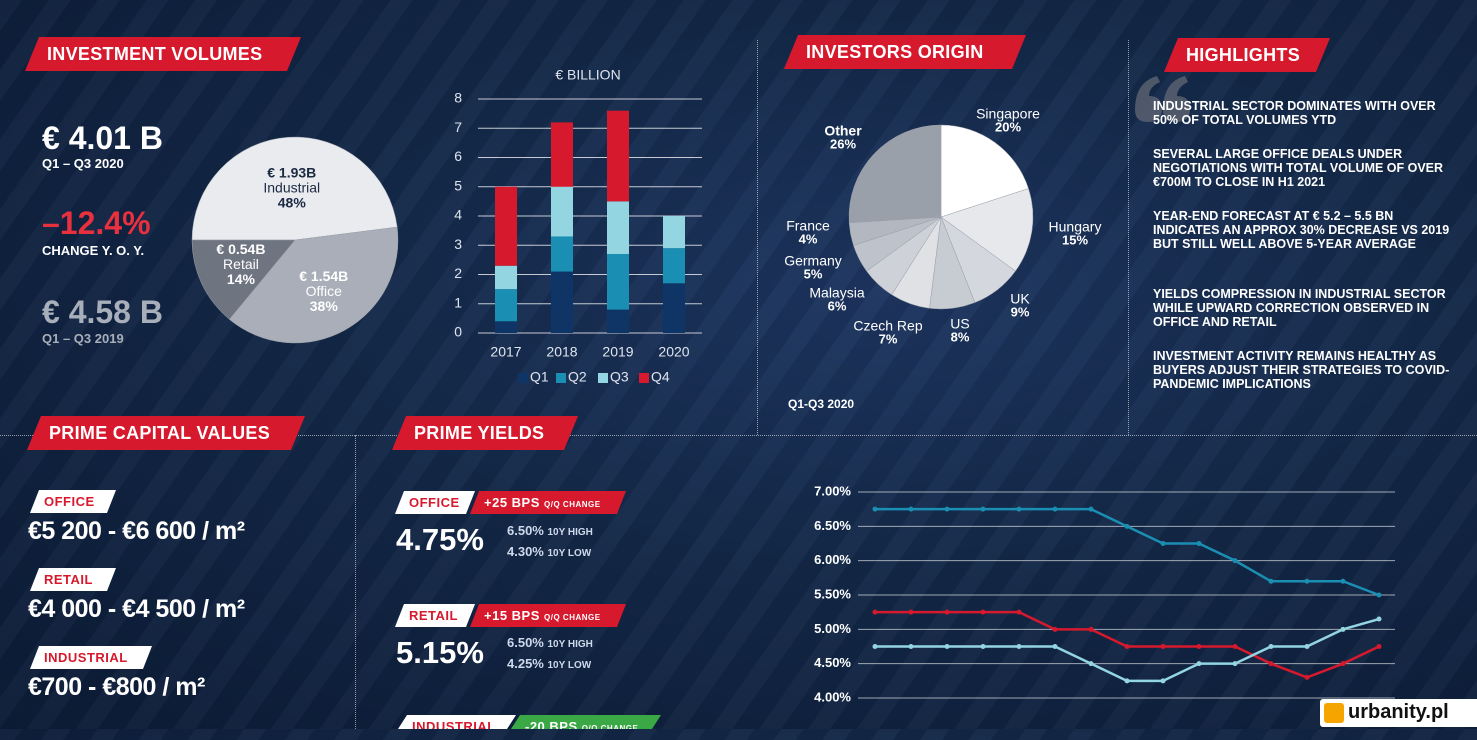 Image resolution: width=1477 pixels, height=740 pixels. What do you see at coordinates (136, 609) in the screenshot?
I see `capital-value: €4 000 - €4 500 / m²` at bounding box center [136, 609].